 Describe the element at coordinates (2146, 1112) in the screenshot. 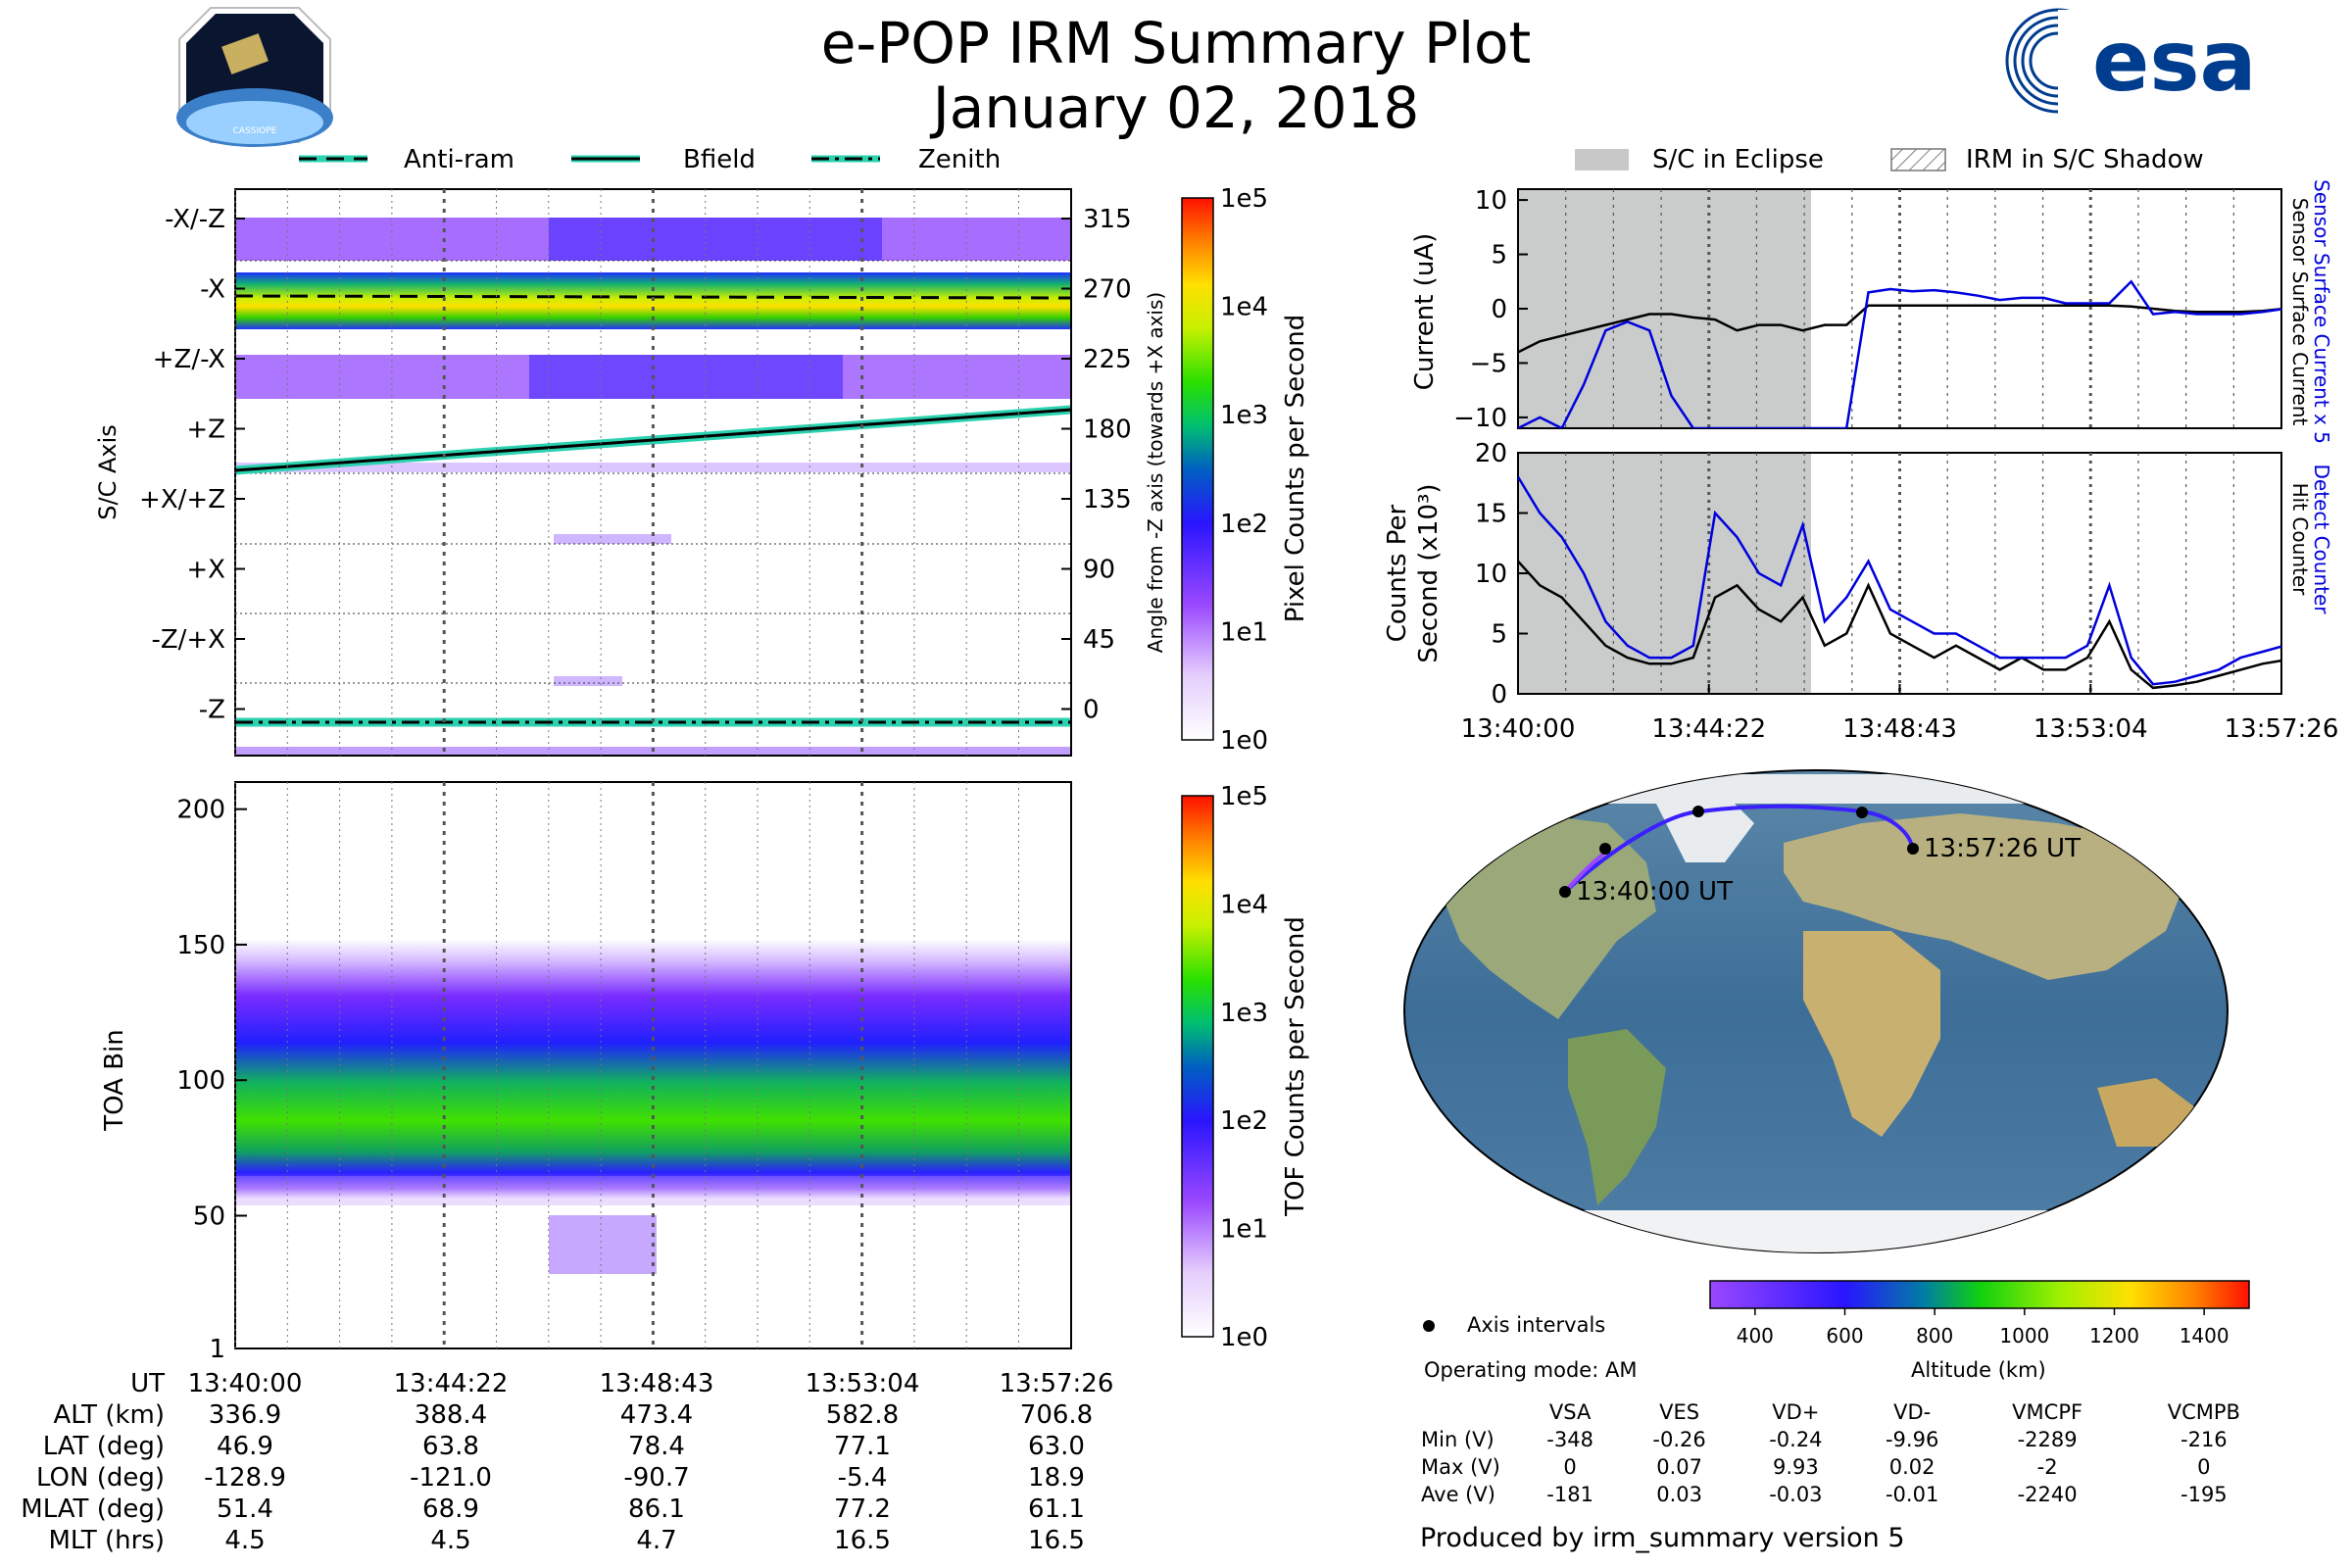

I see `australia` at that location.